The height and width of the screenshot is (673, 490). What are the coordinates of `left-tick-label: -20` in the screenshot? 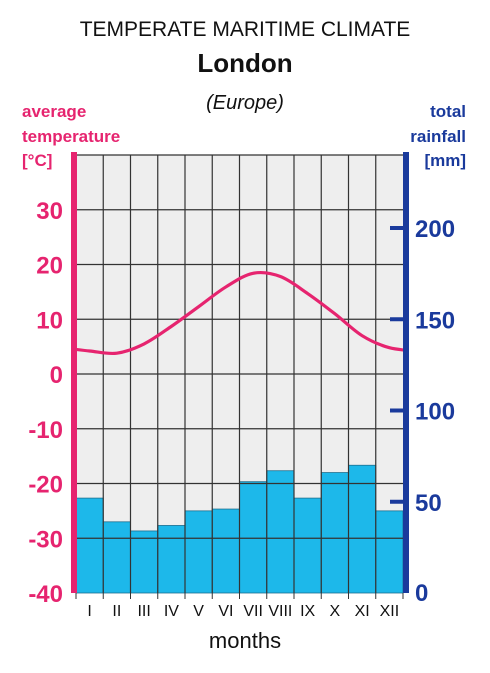 It's located at (45, 485).